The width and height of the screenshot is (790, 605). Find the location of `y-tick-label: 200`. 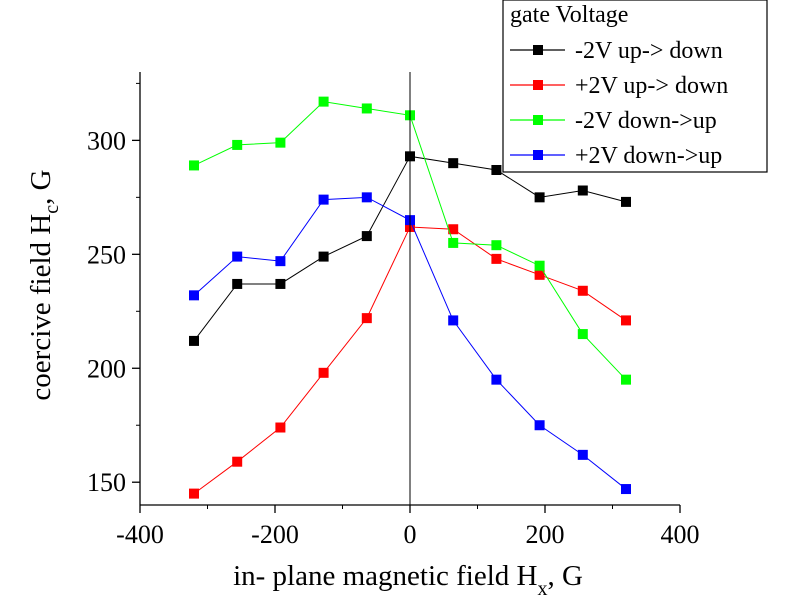

y-tick-label: 200 is located at coordinates (106, 368).